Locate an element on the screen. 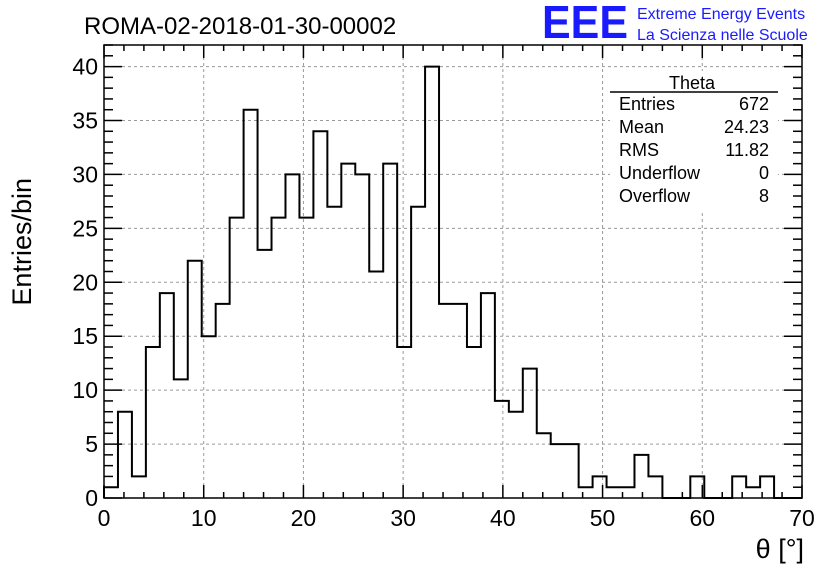 This screenshot has height=572, width=836. logo-mark: EEE is located at coordinates (585, 24).